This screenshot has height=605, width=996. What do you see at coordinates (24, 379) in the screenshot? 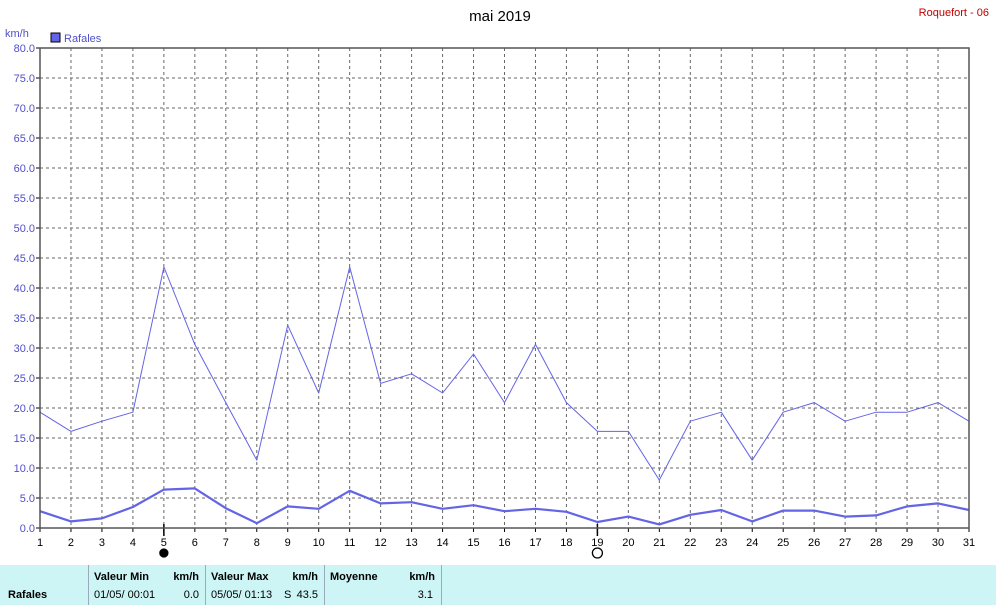
I see `y-tick-label: 25.0` at bounding box center [24, 379].